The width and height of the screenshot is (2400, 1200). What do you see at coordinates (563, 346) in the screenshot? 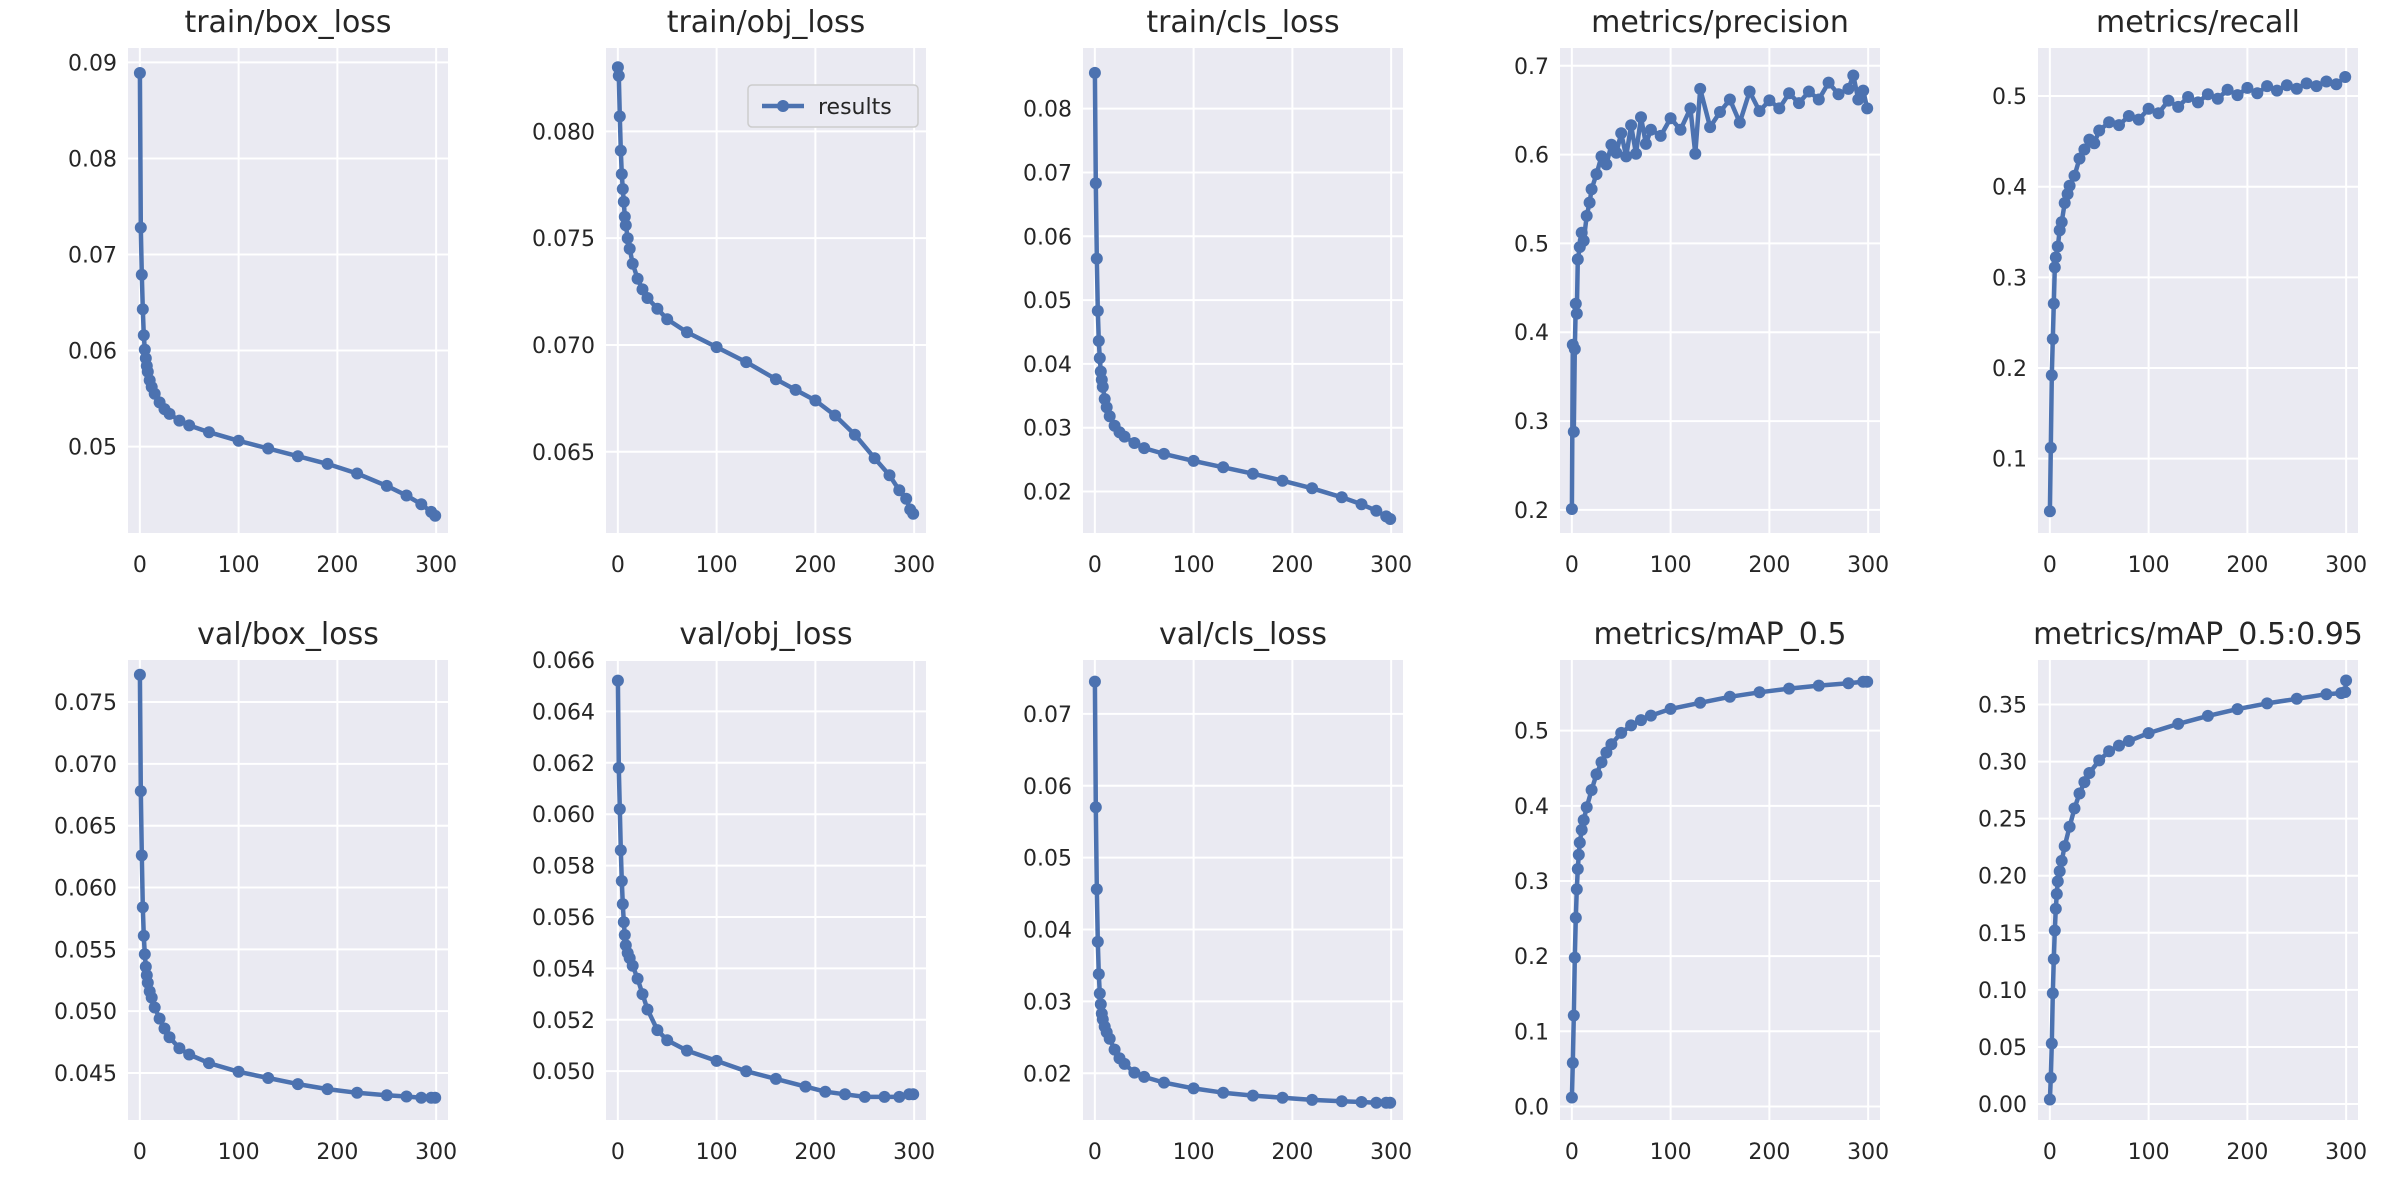
I see `y-tick-label: 0.070` at bounding box center [563, 346].